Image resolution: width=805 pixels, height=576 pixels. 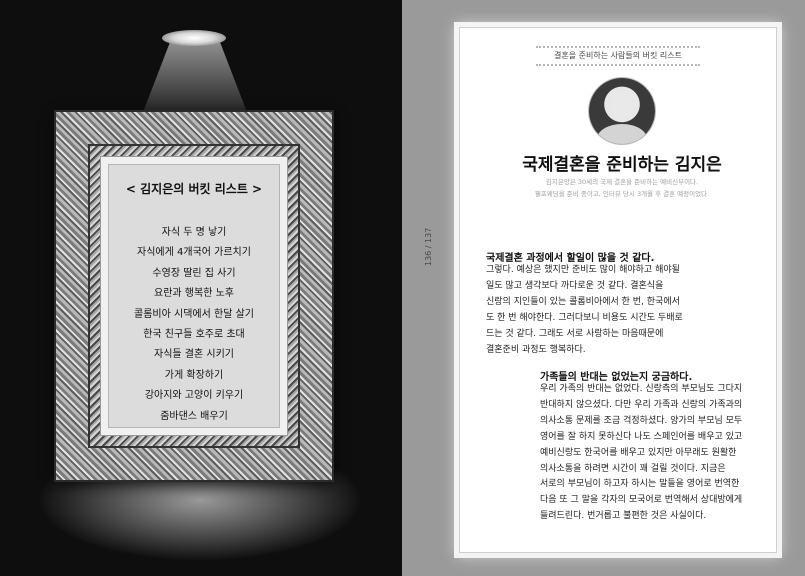 What do you see at coordinates (194, 314) in the screenshot?
I see `bucket-list-item: 콜롬비아 시댁에서 한달 살기` at bounding box center [194, 314].